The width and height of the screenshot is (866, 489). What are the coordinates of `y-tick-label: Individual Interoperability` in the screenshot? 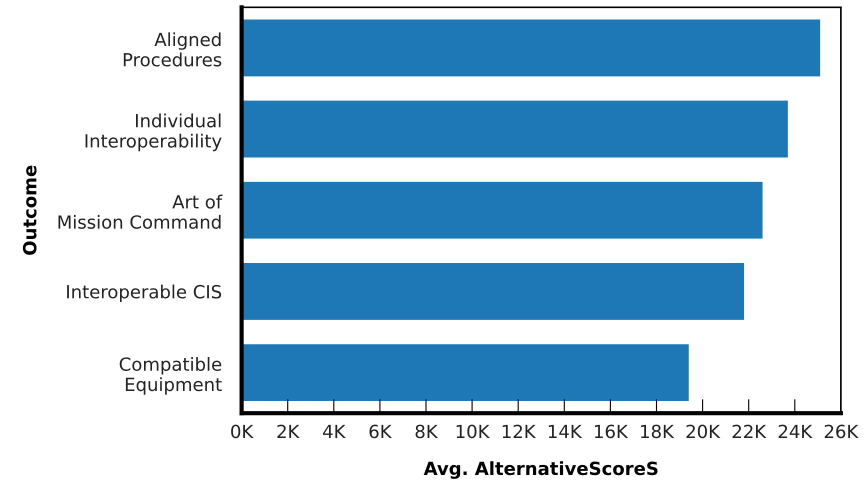 It's located at (154, 133).